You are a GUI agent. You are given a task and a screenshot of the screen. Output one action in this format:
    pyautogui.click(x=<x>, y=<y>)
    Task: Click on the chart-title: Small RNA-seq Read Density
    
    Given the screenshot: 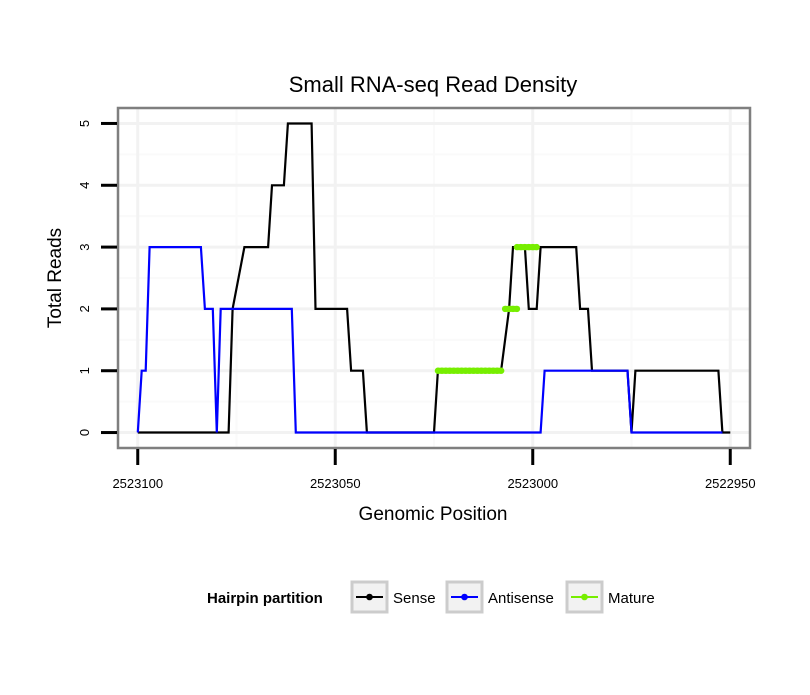 What is the action you would take?
    pyautogui.click(x=433, y=84)
    